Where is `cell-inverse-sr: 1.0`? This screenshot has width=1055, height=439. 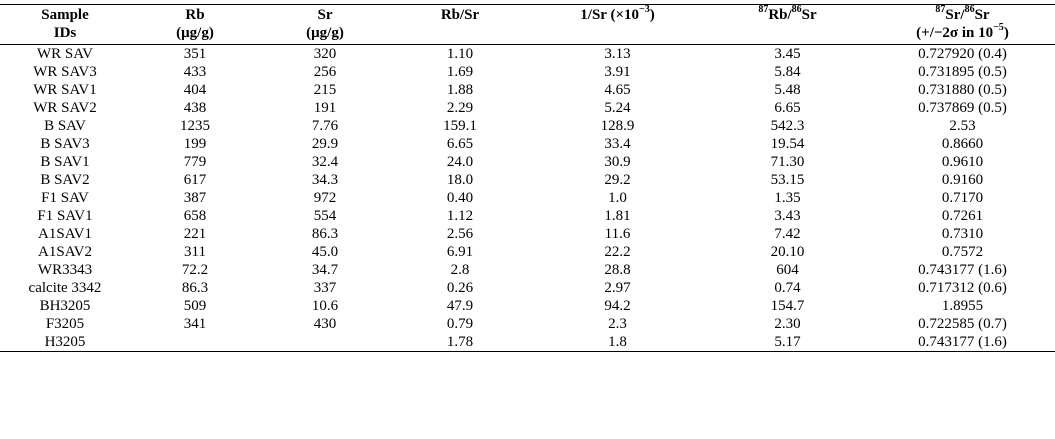 cell-inverse-sr: 1.0 is located at coordinates (617, 198).